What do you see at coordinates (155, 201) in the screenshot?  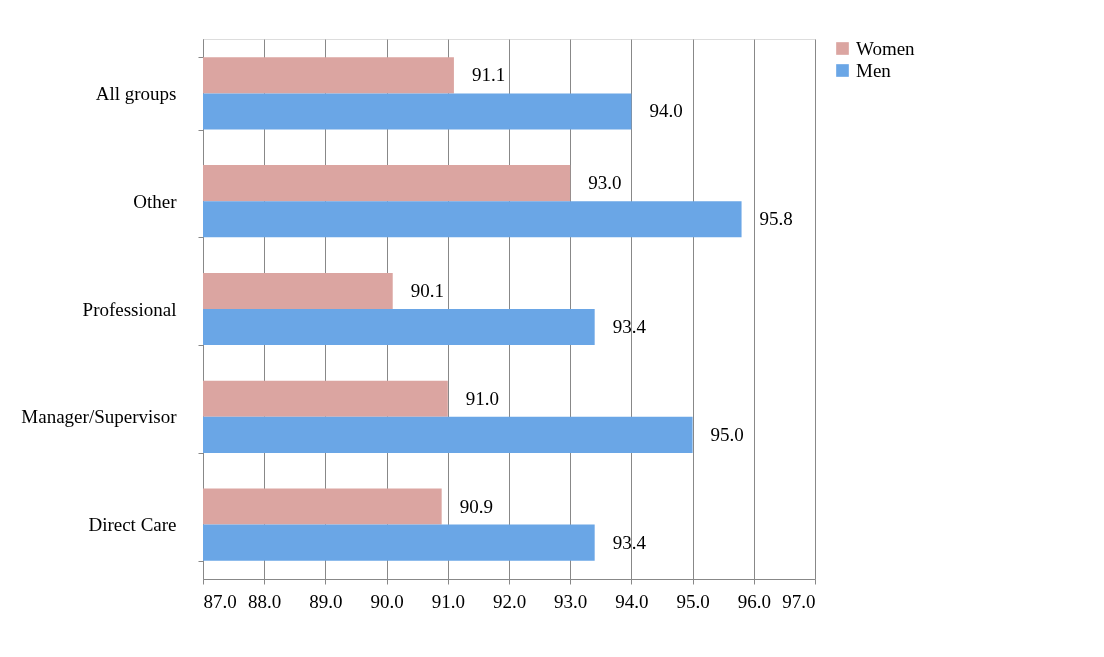 I see `y-tick-label: Other` at bounding box center [155, 201].